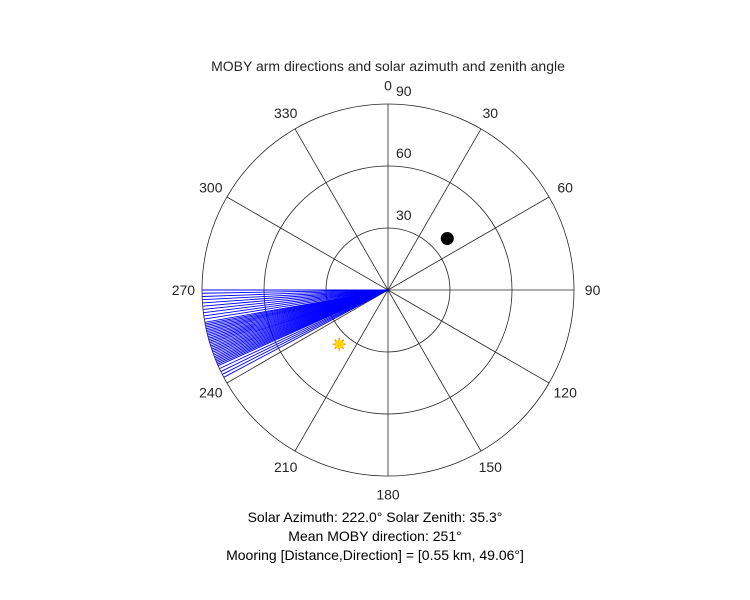  Describe the element at coordinates (491, 467) in the screenshot. I see `angle-label-150: 150` at that location.